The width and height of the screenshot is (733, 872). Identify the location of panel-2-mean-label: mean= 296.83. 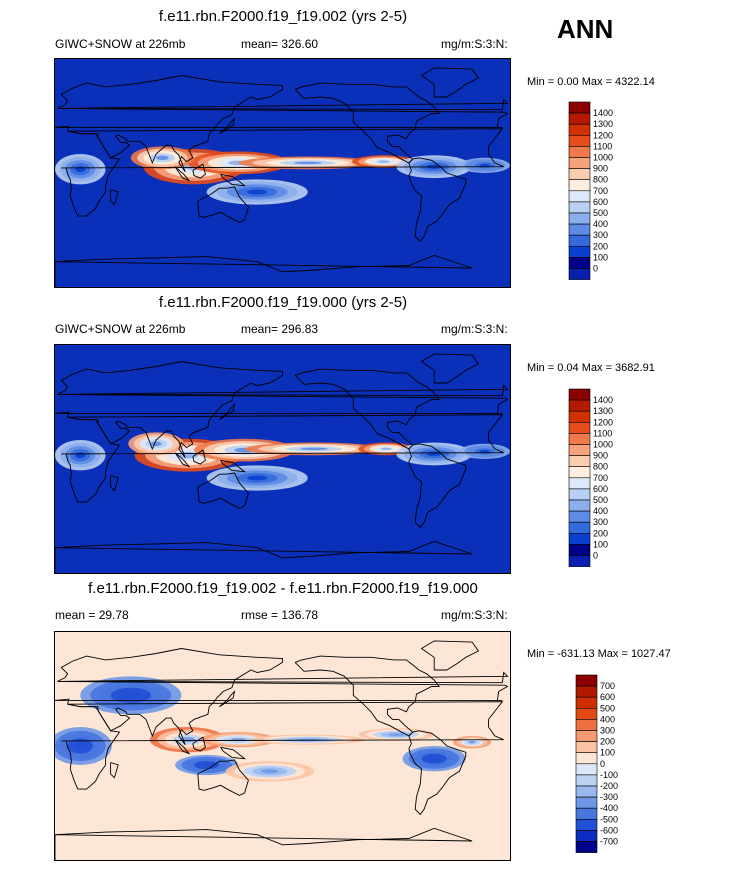
(280, 329).